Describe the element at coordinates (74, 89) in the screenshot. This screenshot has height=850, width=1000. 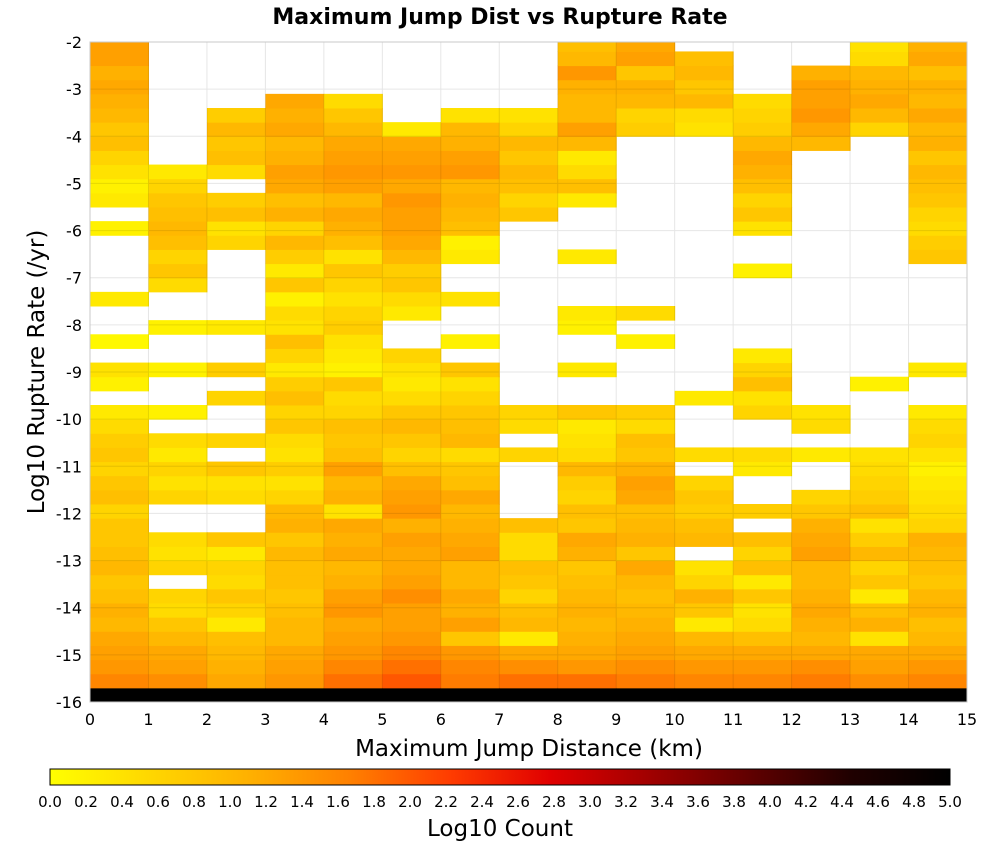
I see `y-tick-label: -3` at that location.